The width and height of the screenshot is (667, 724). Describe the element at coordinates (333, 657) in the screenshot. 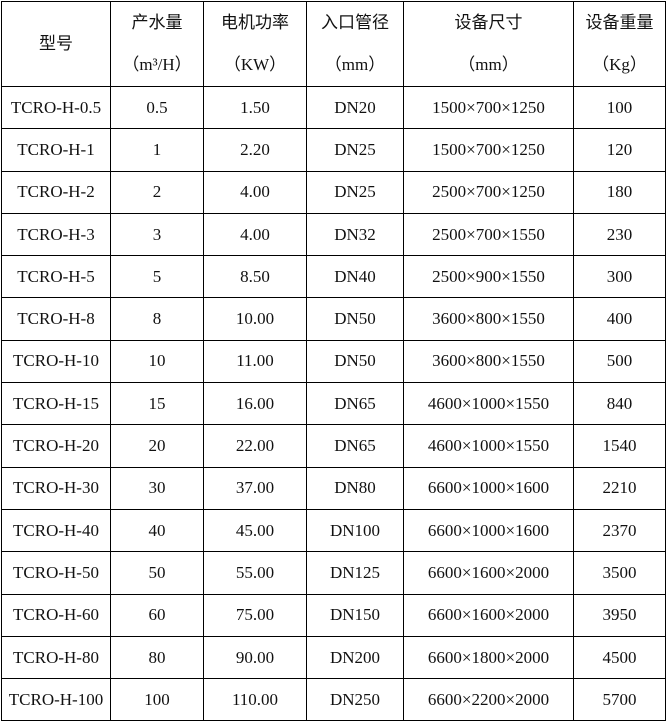

I see `table-row: TCRO-H-80 80 90.00 DN200 6600×1800×2000 4500` at that location.